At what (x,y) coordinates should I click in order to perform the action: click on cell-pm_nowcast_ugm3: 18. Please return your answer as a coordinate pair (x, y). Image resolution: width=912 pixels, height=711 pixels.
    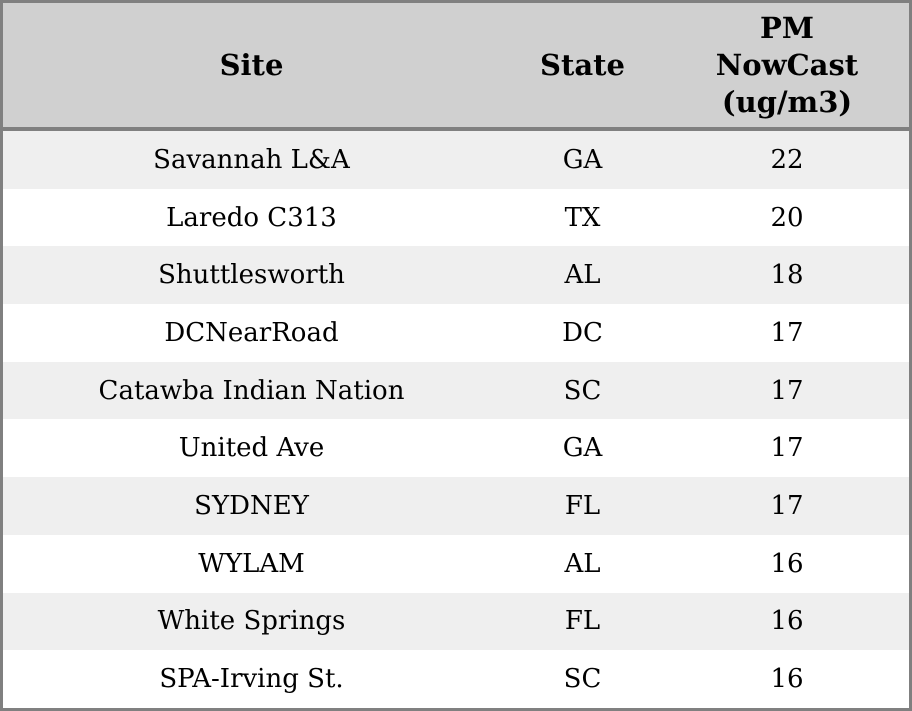
    Looking at the image, I should click on (787, 275).